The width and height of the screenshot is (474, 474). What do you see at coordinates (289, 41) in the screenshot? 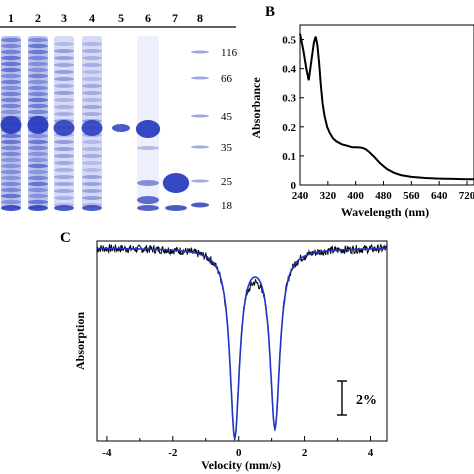
I see `panel-b-y-tick-label: 0.5` at bounding box center [289, 41].